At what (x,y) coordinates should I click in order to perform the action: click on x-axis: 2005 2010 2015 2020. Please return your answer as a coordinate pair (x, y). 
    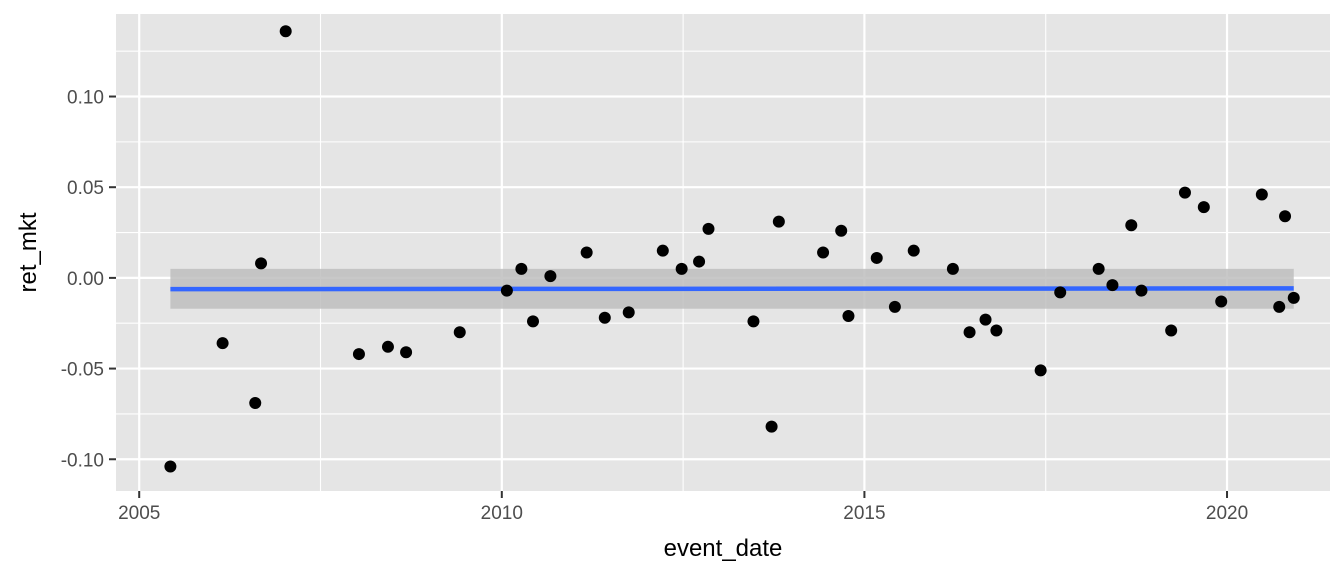
    Looking at the image, I should click on (683, 507).